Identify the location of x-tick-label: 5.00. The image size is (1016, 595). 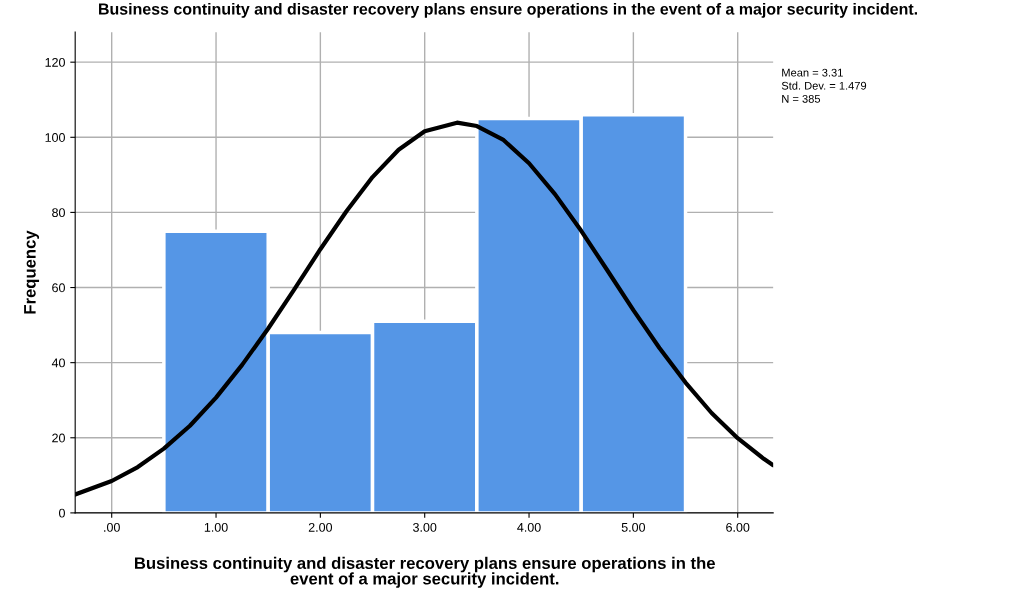
(633, 527).